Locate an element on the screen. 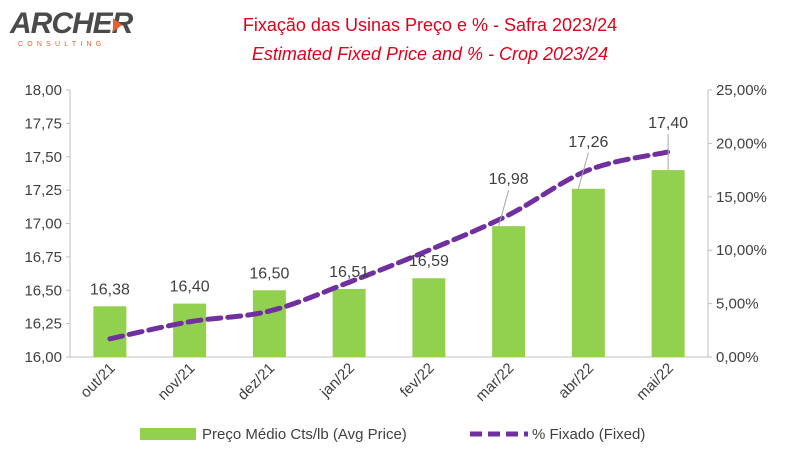  y-left-tick-label: 18,00 is located at coordinates (43, 90).